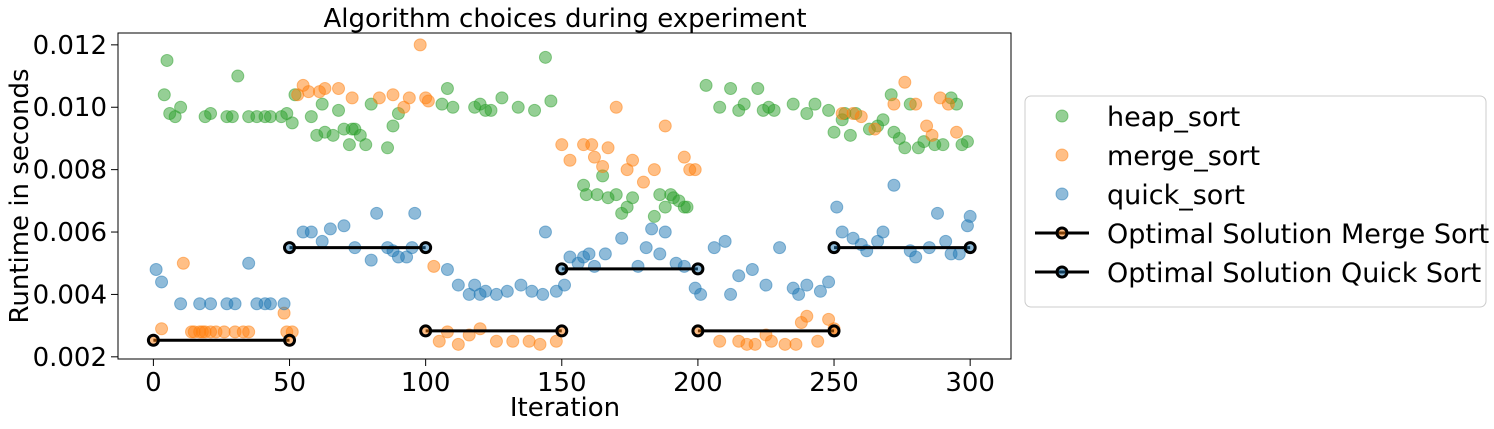 The height and width of the screenshot is (429, 1494). Describe the element at coordinates (834, 383) in the screenshot. I see `x-tick-label: 250` at that location.